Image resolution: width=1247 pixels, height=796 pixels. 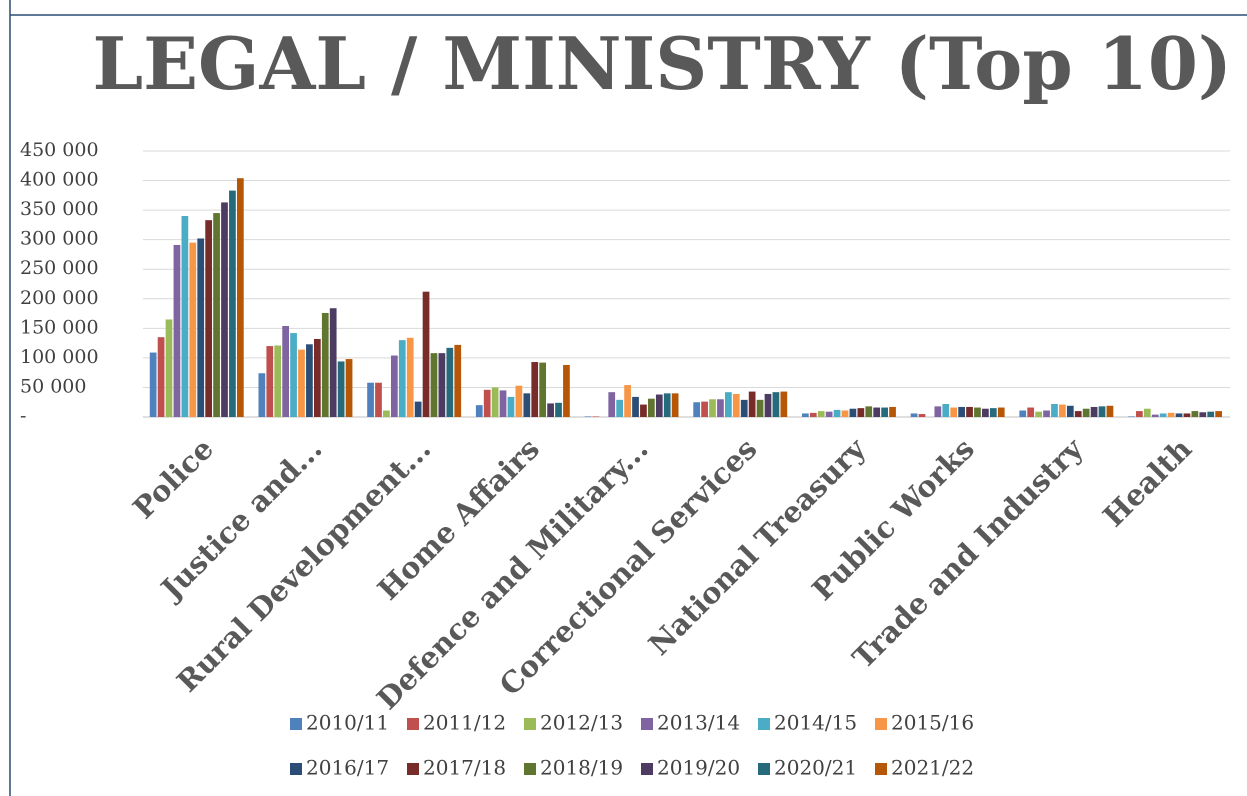 I want to click on legend-label: 2018/19, so click(x=581, y=768).